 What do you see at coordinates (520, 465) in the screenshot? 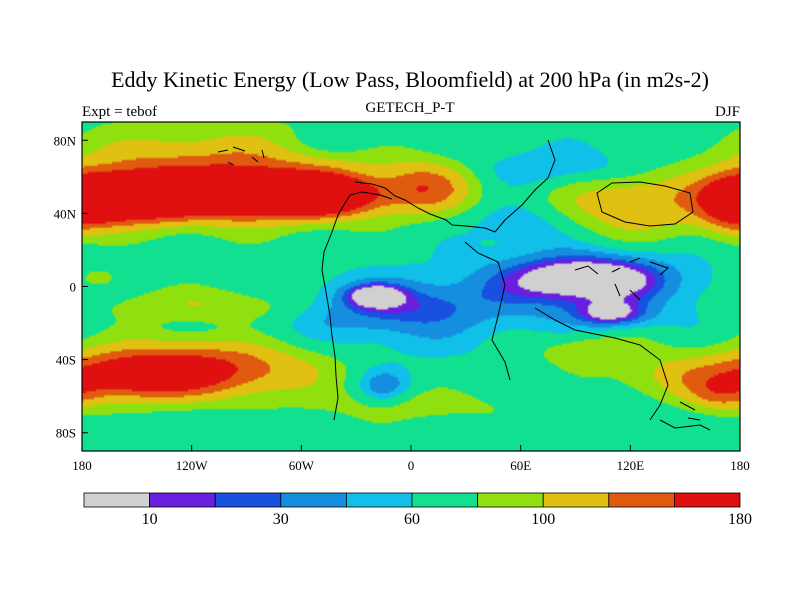
I see `x-tick-label: 60E` at bounding box center [520, 465].